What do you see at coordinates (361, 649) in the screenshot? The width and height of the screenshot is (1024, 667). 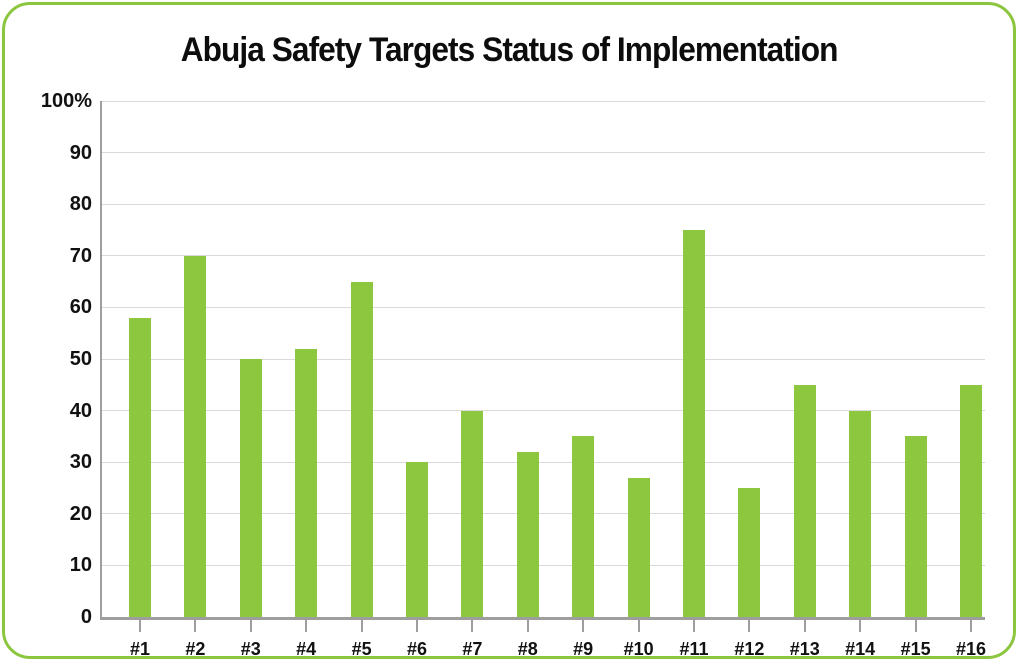 I see `x-axis-label-5: #5` at bounding box center [361, 649].